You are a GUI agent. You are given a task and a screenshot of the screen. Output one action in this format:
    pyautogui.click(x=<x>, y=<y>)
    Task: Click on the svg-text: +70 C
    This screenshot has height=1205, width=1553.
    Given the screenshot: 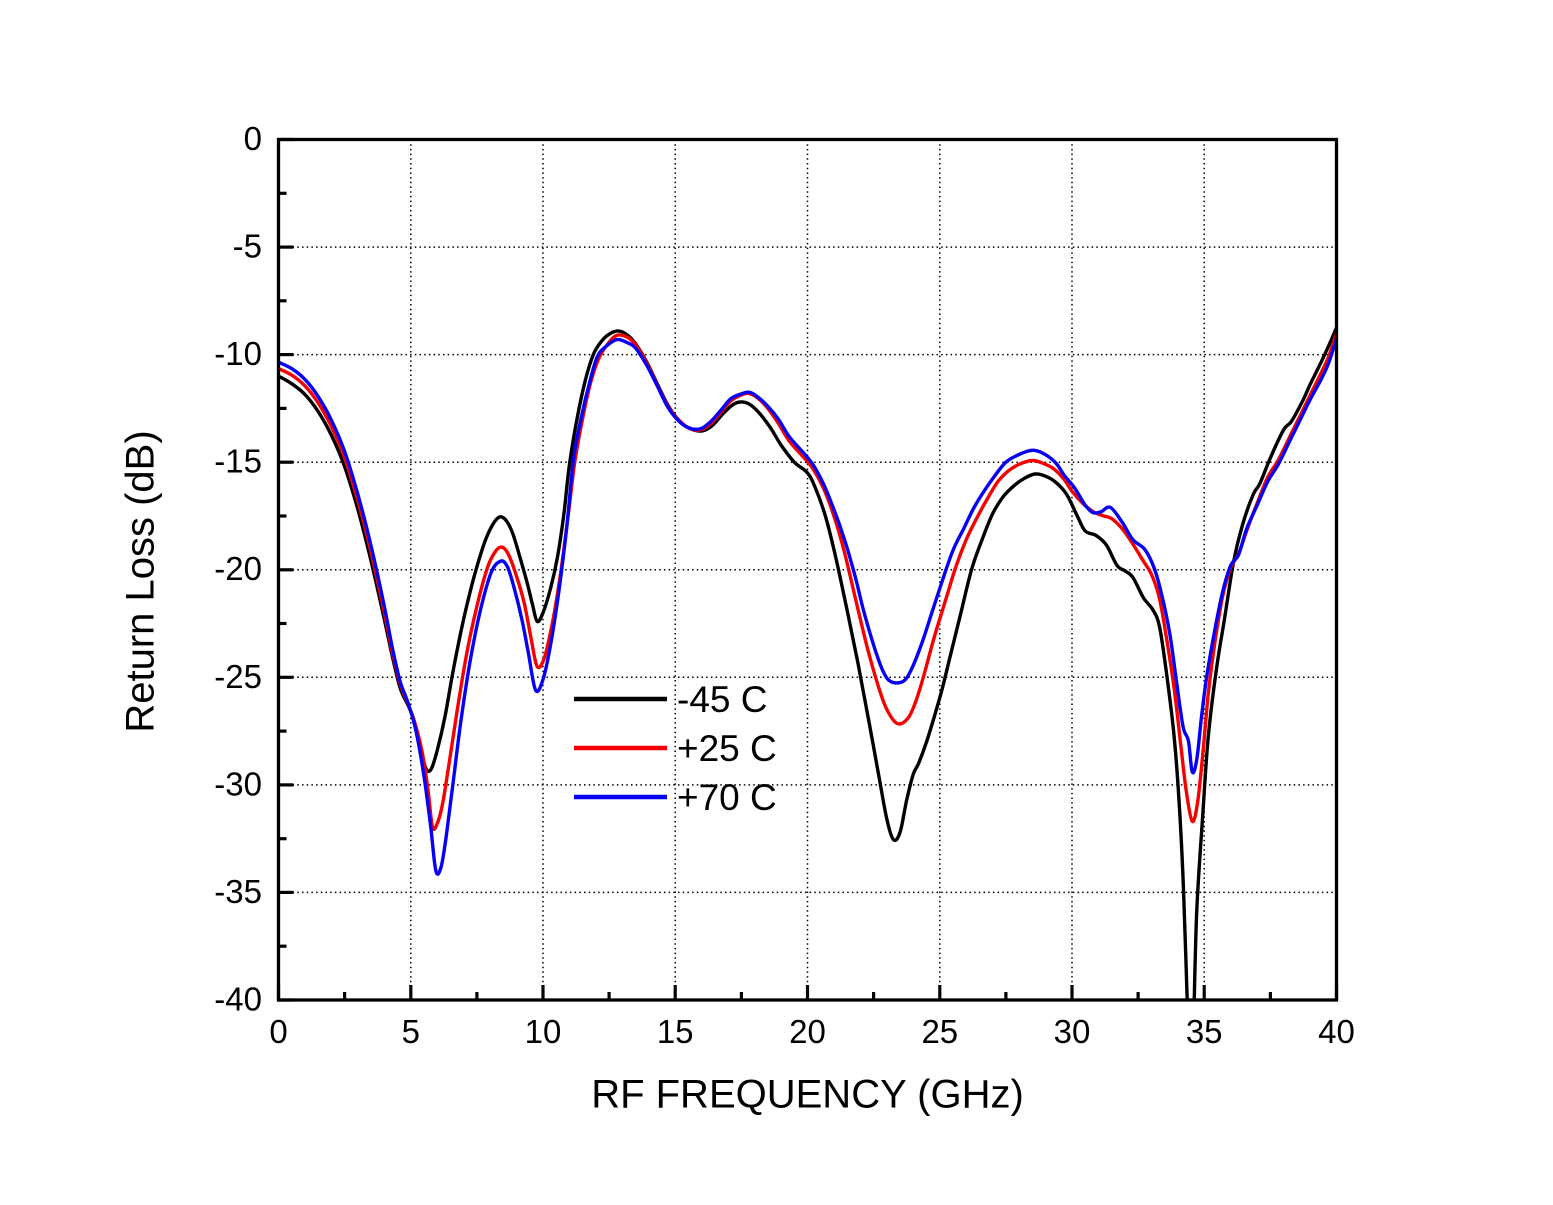 What is the action you would take?
    pyautogui.click(x=727, y=797)
    